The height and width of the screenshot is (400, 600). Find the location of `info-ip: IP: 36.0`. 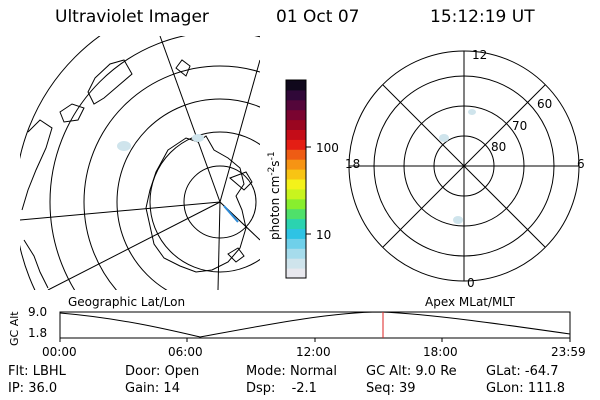

info-ip: IP: 36.0 is located at coordinates (33, 388).